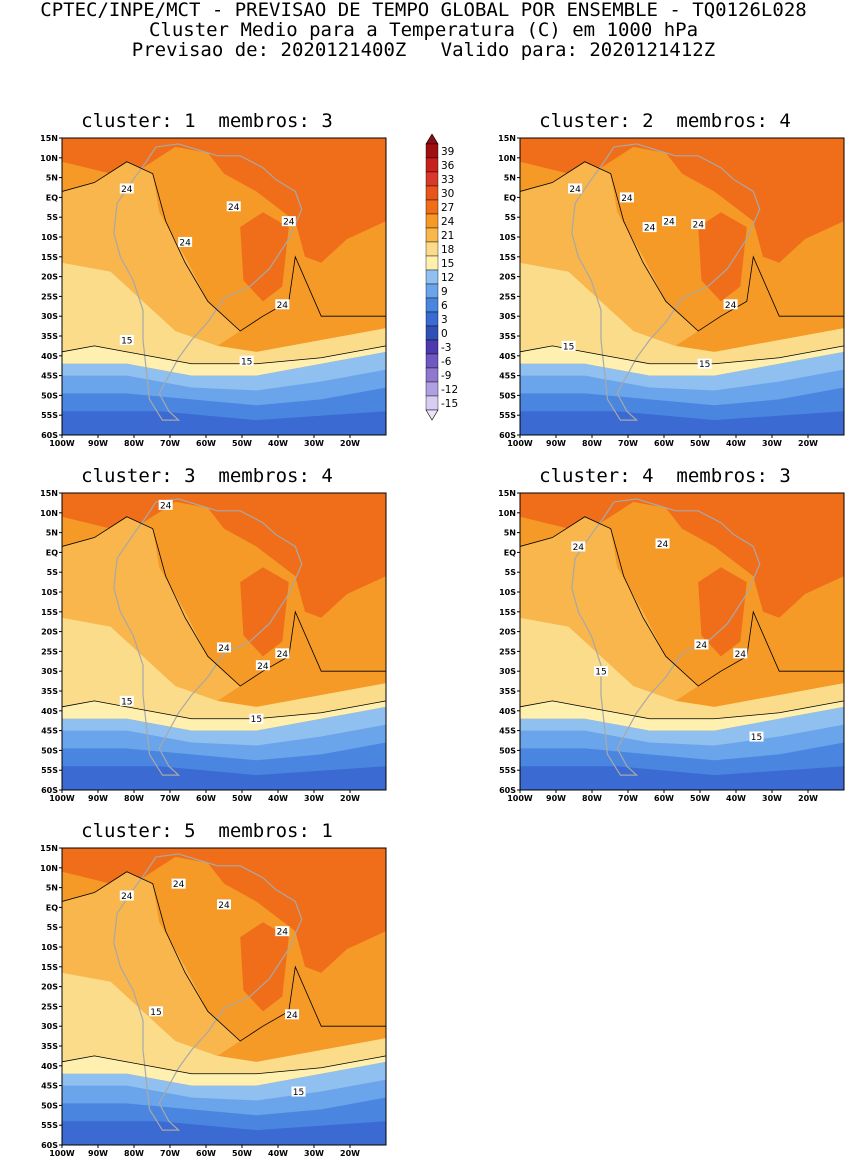  I want to click on lat-tick-label: 5S, so click(53, 217).